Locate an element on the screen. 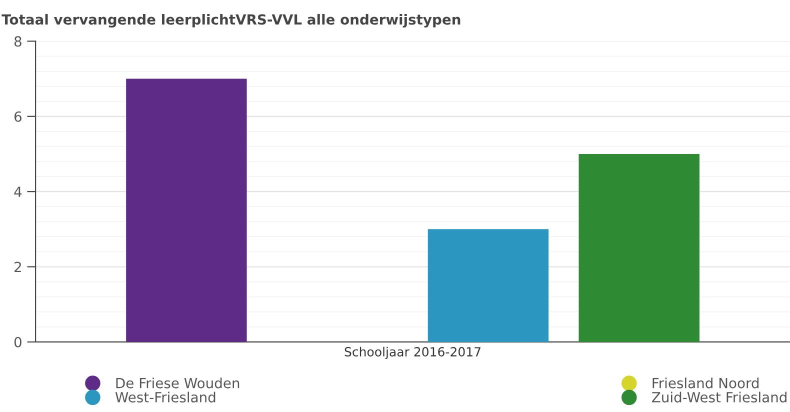 The height and width of the screenshot is (412, 790). chart-title: Totaal vervangende leerplichtVRS-VVL alle onderwijstypen is located at coordinates (231, 21).